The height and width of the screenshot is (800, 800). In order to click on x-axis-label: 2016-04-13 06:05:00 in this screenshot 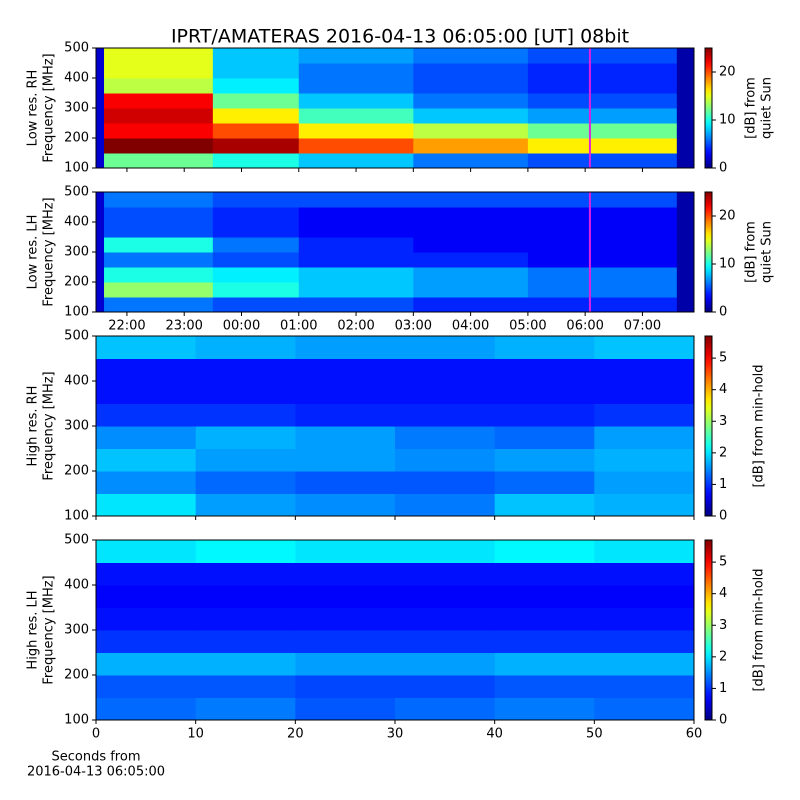, I will do `click(96, 772)`.